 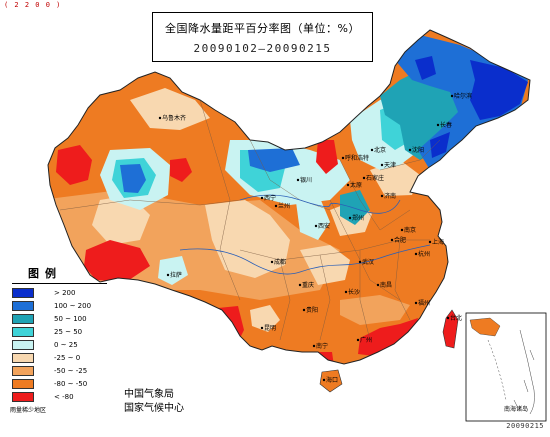 I want to click on city-marker: 济南, so click(x=388, y=196).